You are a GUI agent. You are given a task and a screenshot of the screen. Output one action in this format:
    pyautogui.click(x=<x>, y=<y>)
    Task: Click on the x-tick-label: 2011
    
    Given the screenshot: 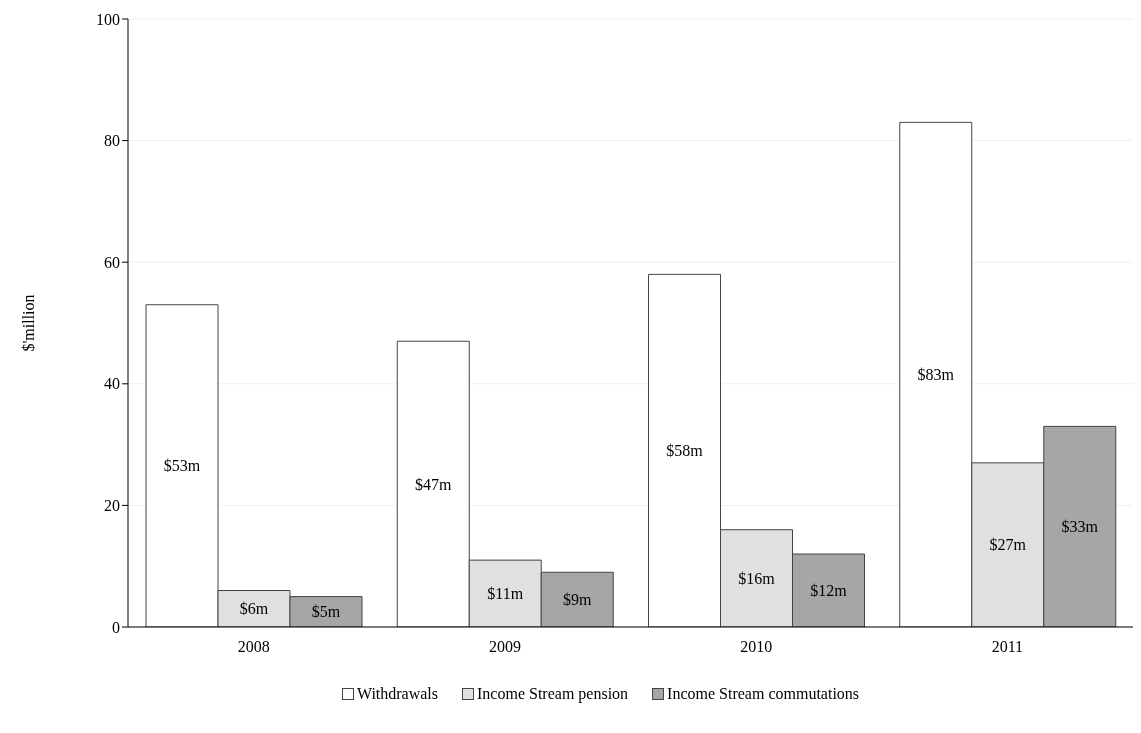 What is the action you would take?
    pyautogui.click(x=1007, y=647)
    